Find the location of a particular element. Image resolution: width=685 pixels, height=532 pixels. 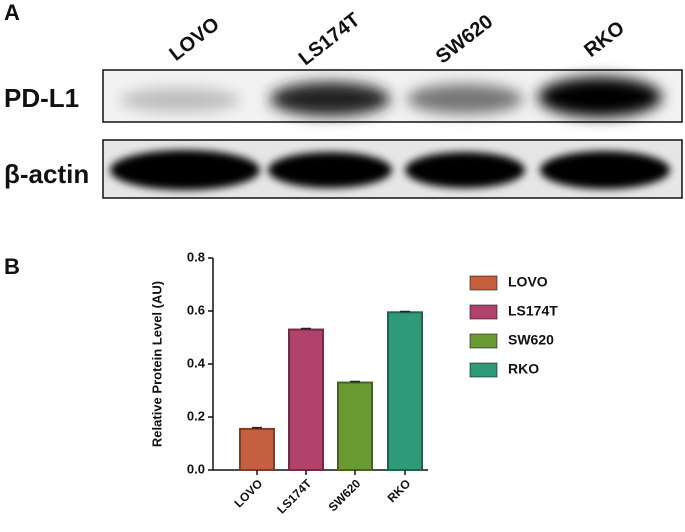

lane-label: LS174T is located at coordinates (330, 39).